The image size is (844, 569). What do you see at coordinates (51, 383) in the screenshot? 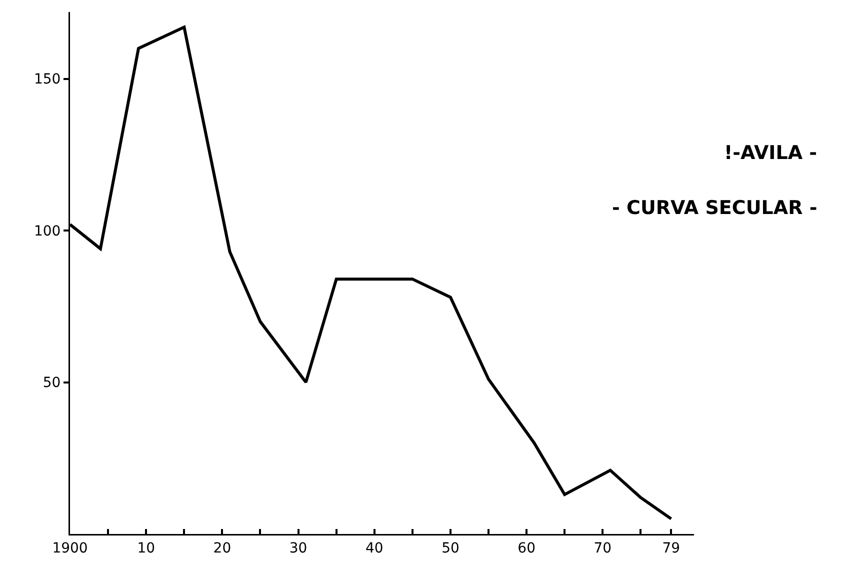
I see `y-tick-label: 50` at bounding box center [51, 383].